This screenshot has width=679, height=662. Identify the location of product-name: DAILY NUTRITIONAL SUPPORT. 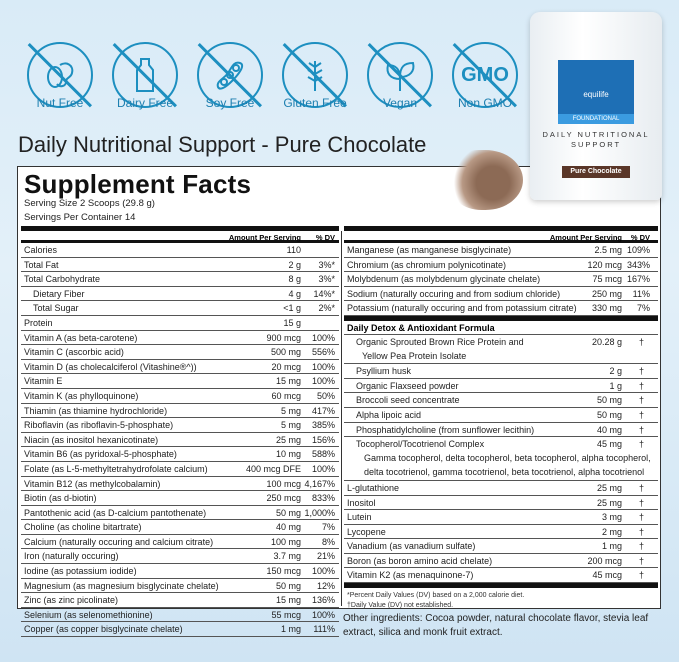
(596, 139).